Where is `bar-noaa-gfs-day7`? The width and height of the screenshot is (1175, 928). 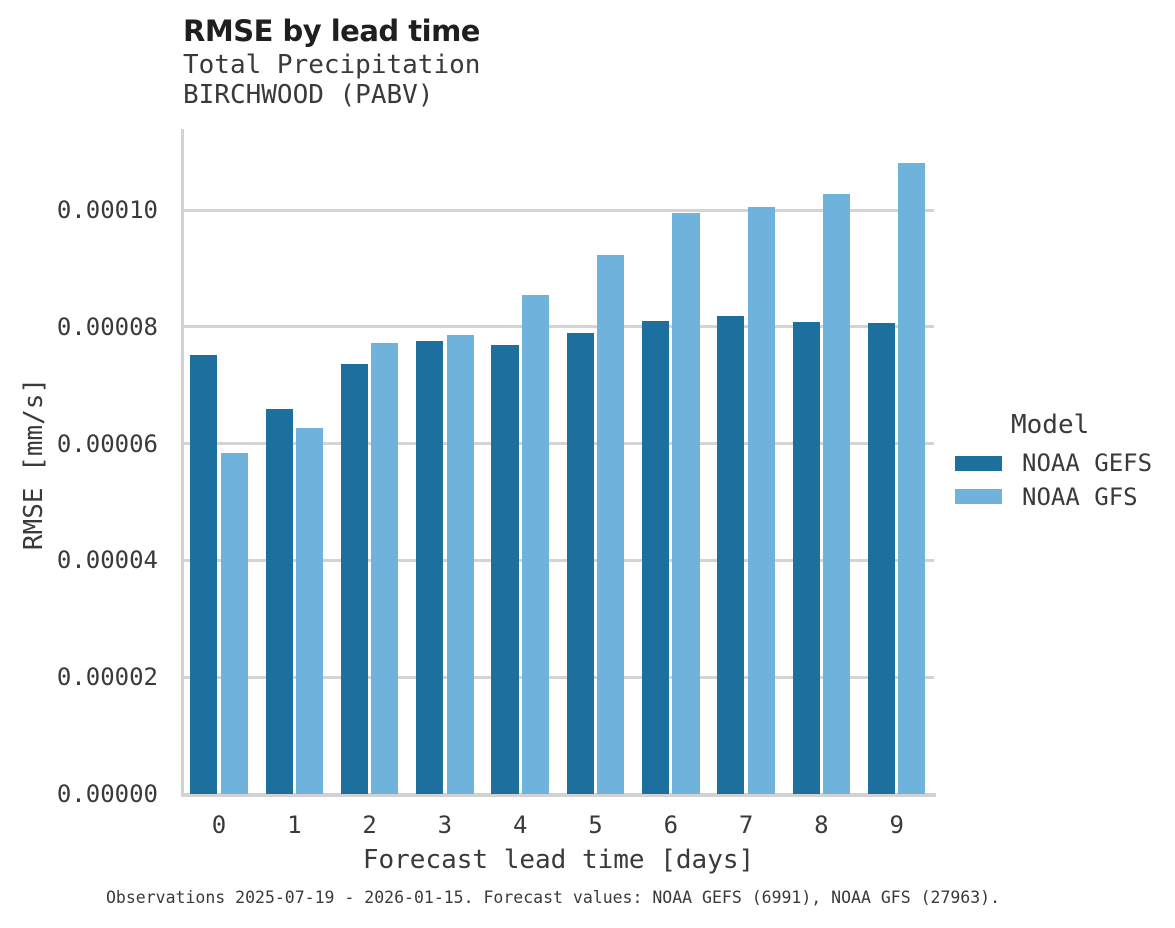
bar-noaa-gfs-day7 is located at coordinates (761, 500).